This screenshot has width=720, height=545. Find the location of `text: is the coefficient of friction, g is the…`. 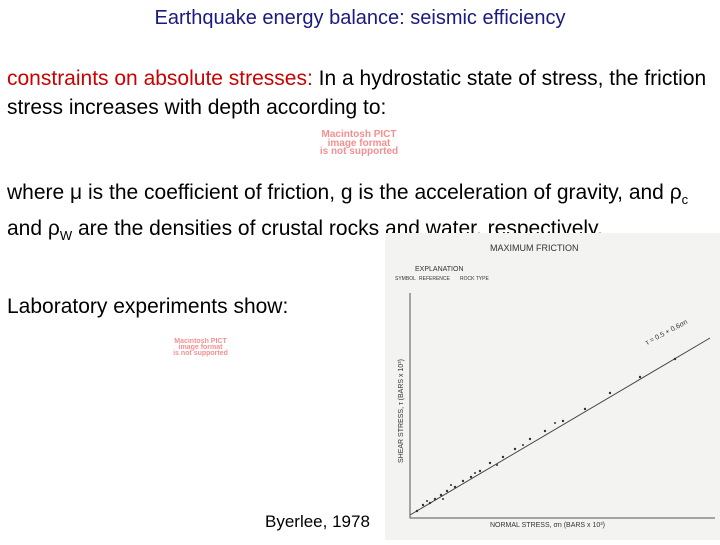

text: is the coefficient of friction, g is the… is located at coordinates (376, 192).